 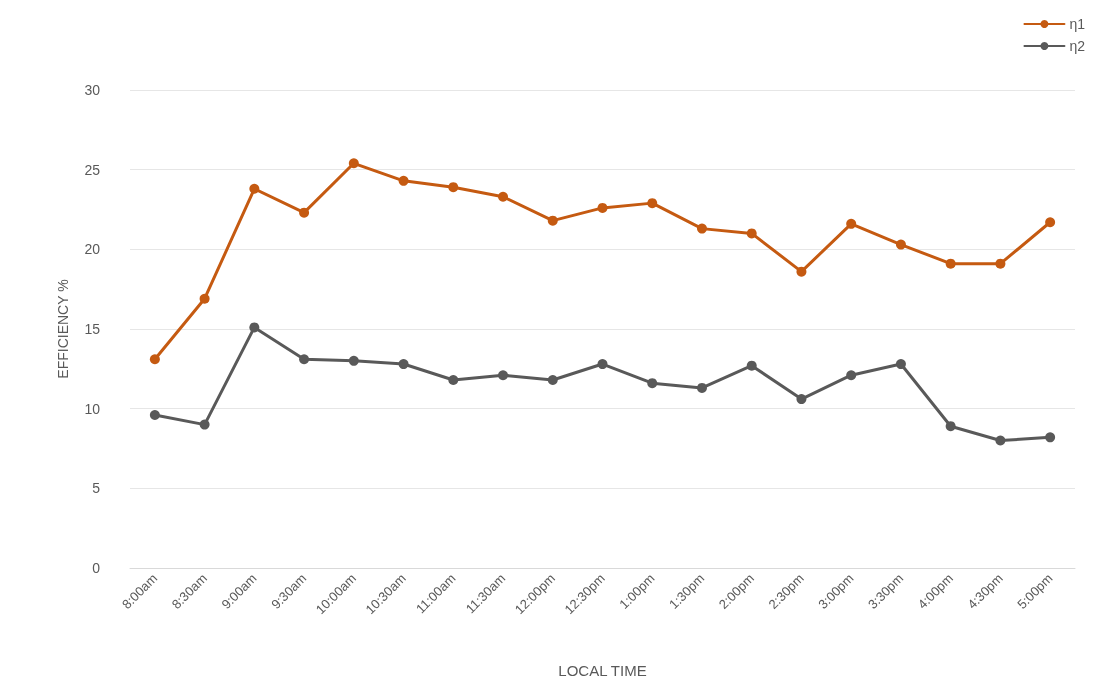 I want to click on y-axis-title: EFFICIENCY %, so click(x=63, y=329).